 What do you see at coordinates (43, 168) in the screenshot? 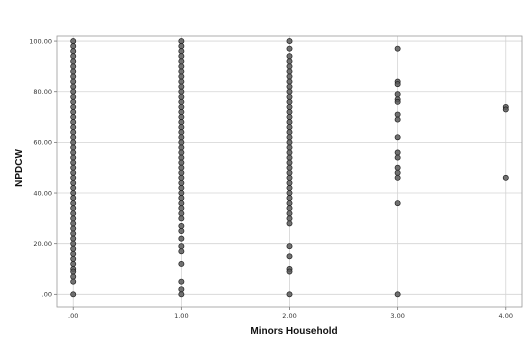
I see `y-axis-ticks: .00 20.00 40.00 60.00 80.00 100.00` at bounding box center [43, 168].